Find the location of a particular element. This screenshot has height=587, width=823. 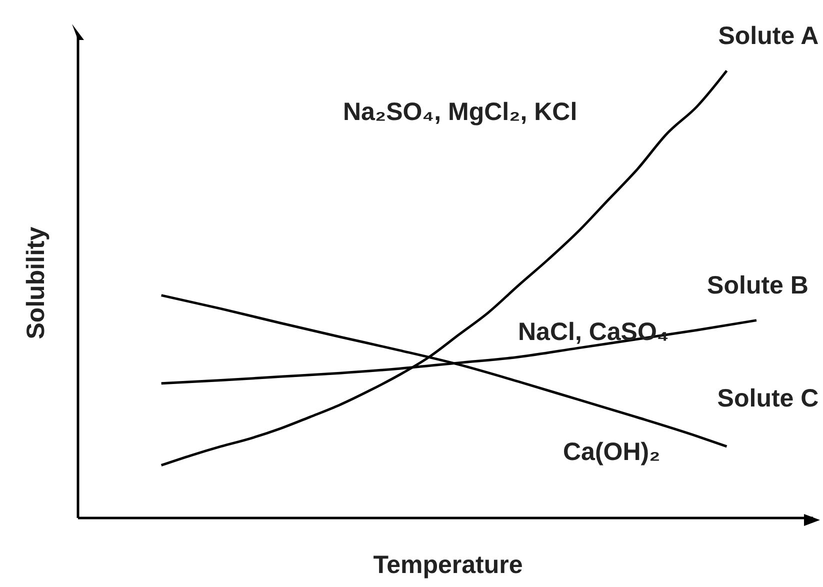

x-axis-title: Temperature is located at coordinates (448, 565).